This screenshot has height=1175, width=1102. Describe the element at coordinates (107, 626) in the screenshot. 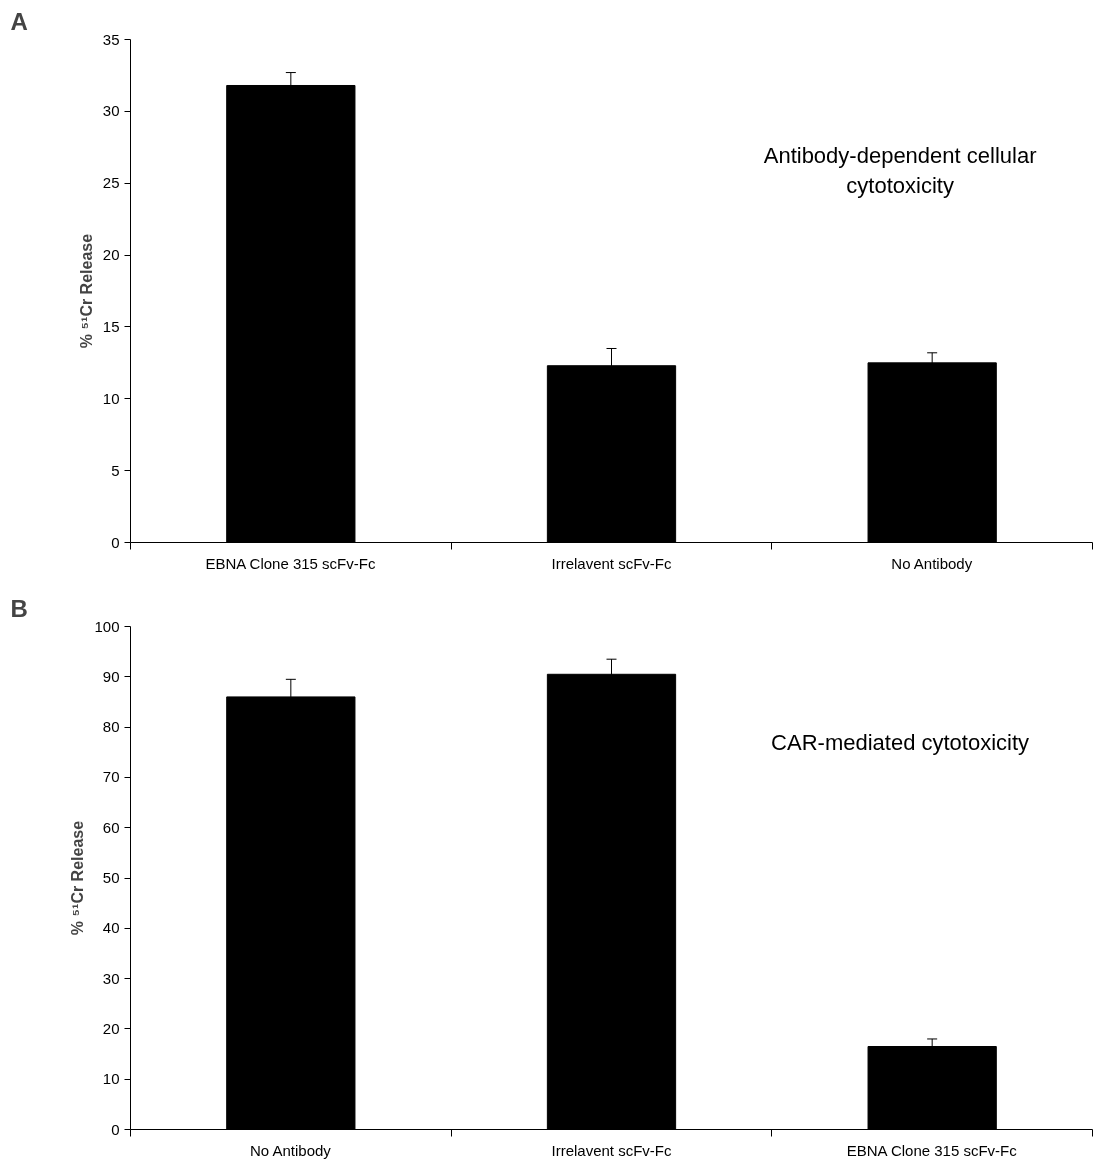

I see `y-tick-label: 100` at that location.